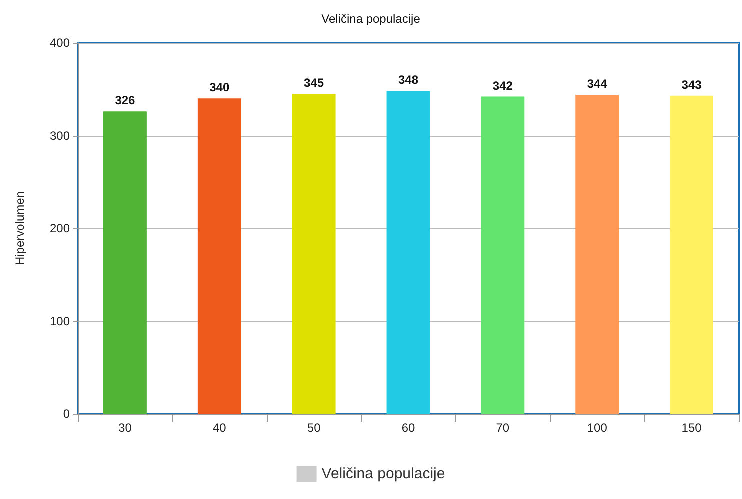 The height and width of the screenshot is (499, 742). I want to click on y-tick-label: 100, so click(60, 321).